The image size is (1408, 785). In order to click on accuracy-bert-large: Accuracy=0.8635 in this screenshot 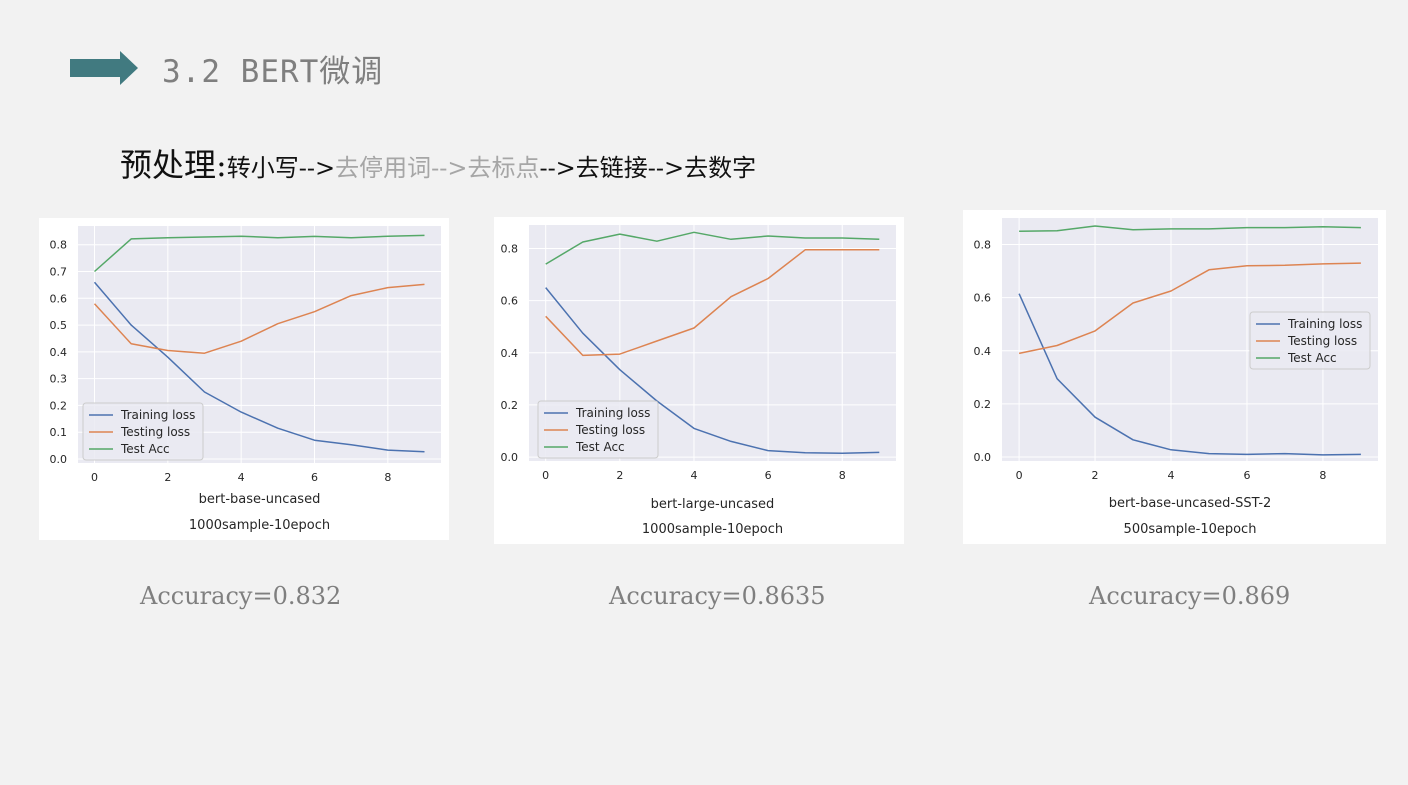, I will do `click(717, 596)`.